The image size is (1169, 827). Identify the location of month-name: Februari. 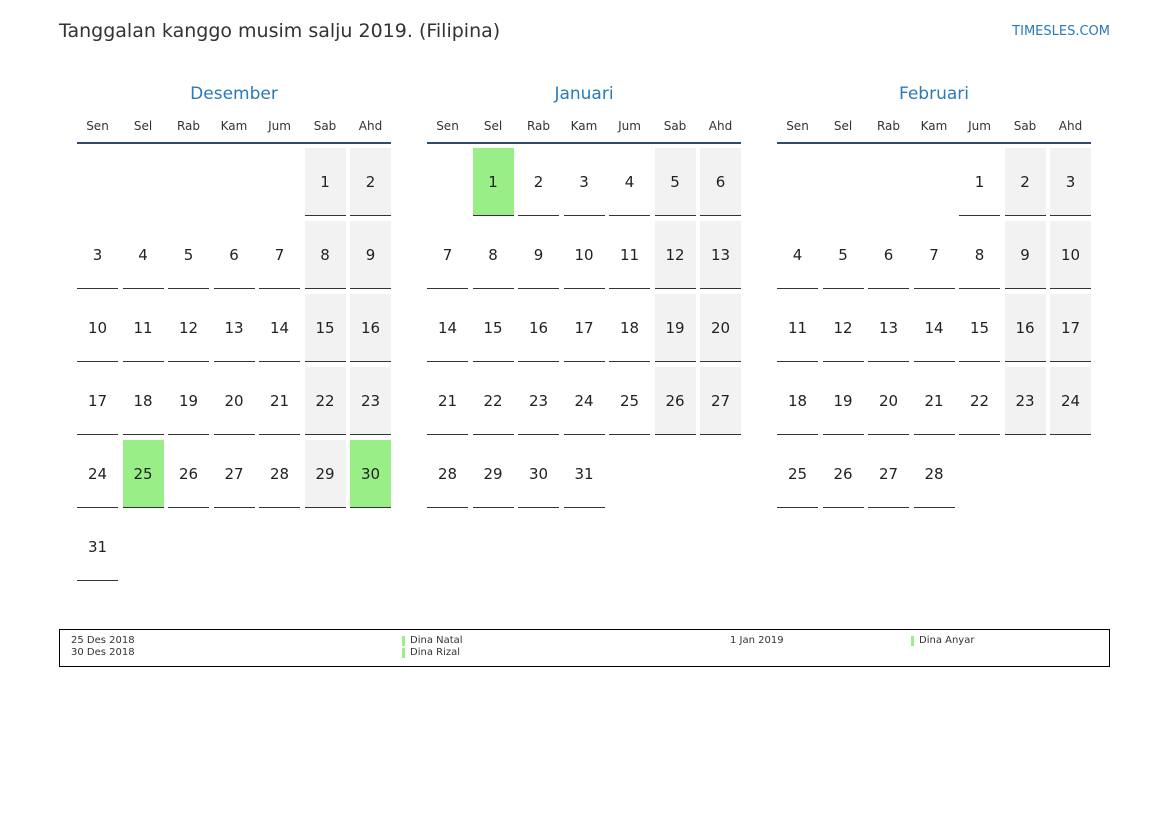
(934, 94).